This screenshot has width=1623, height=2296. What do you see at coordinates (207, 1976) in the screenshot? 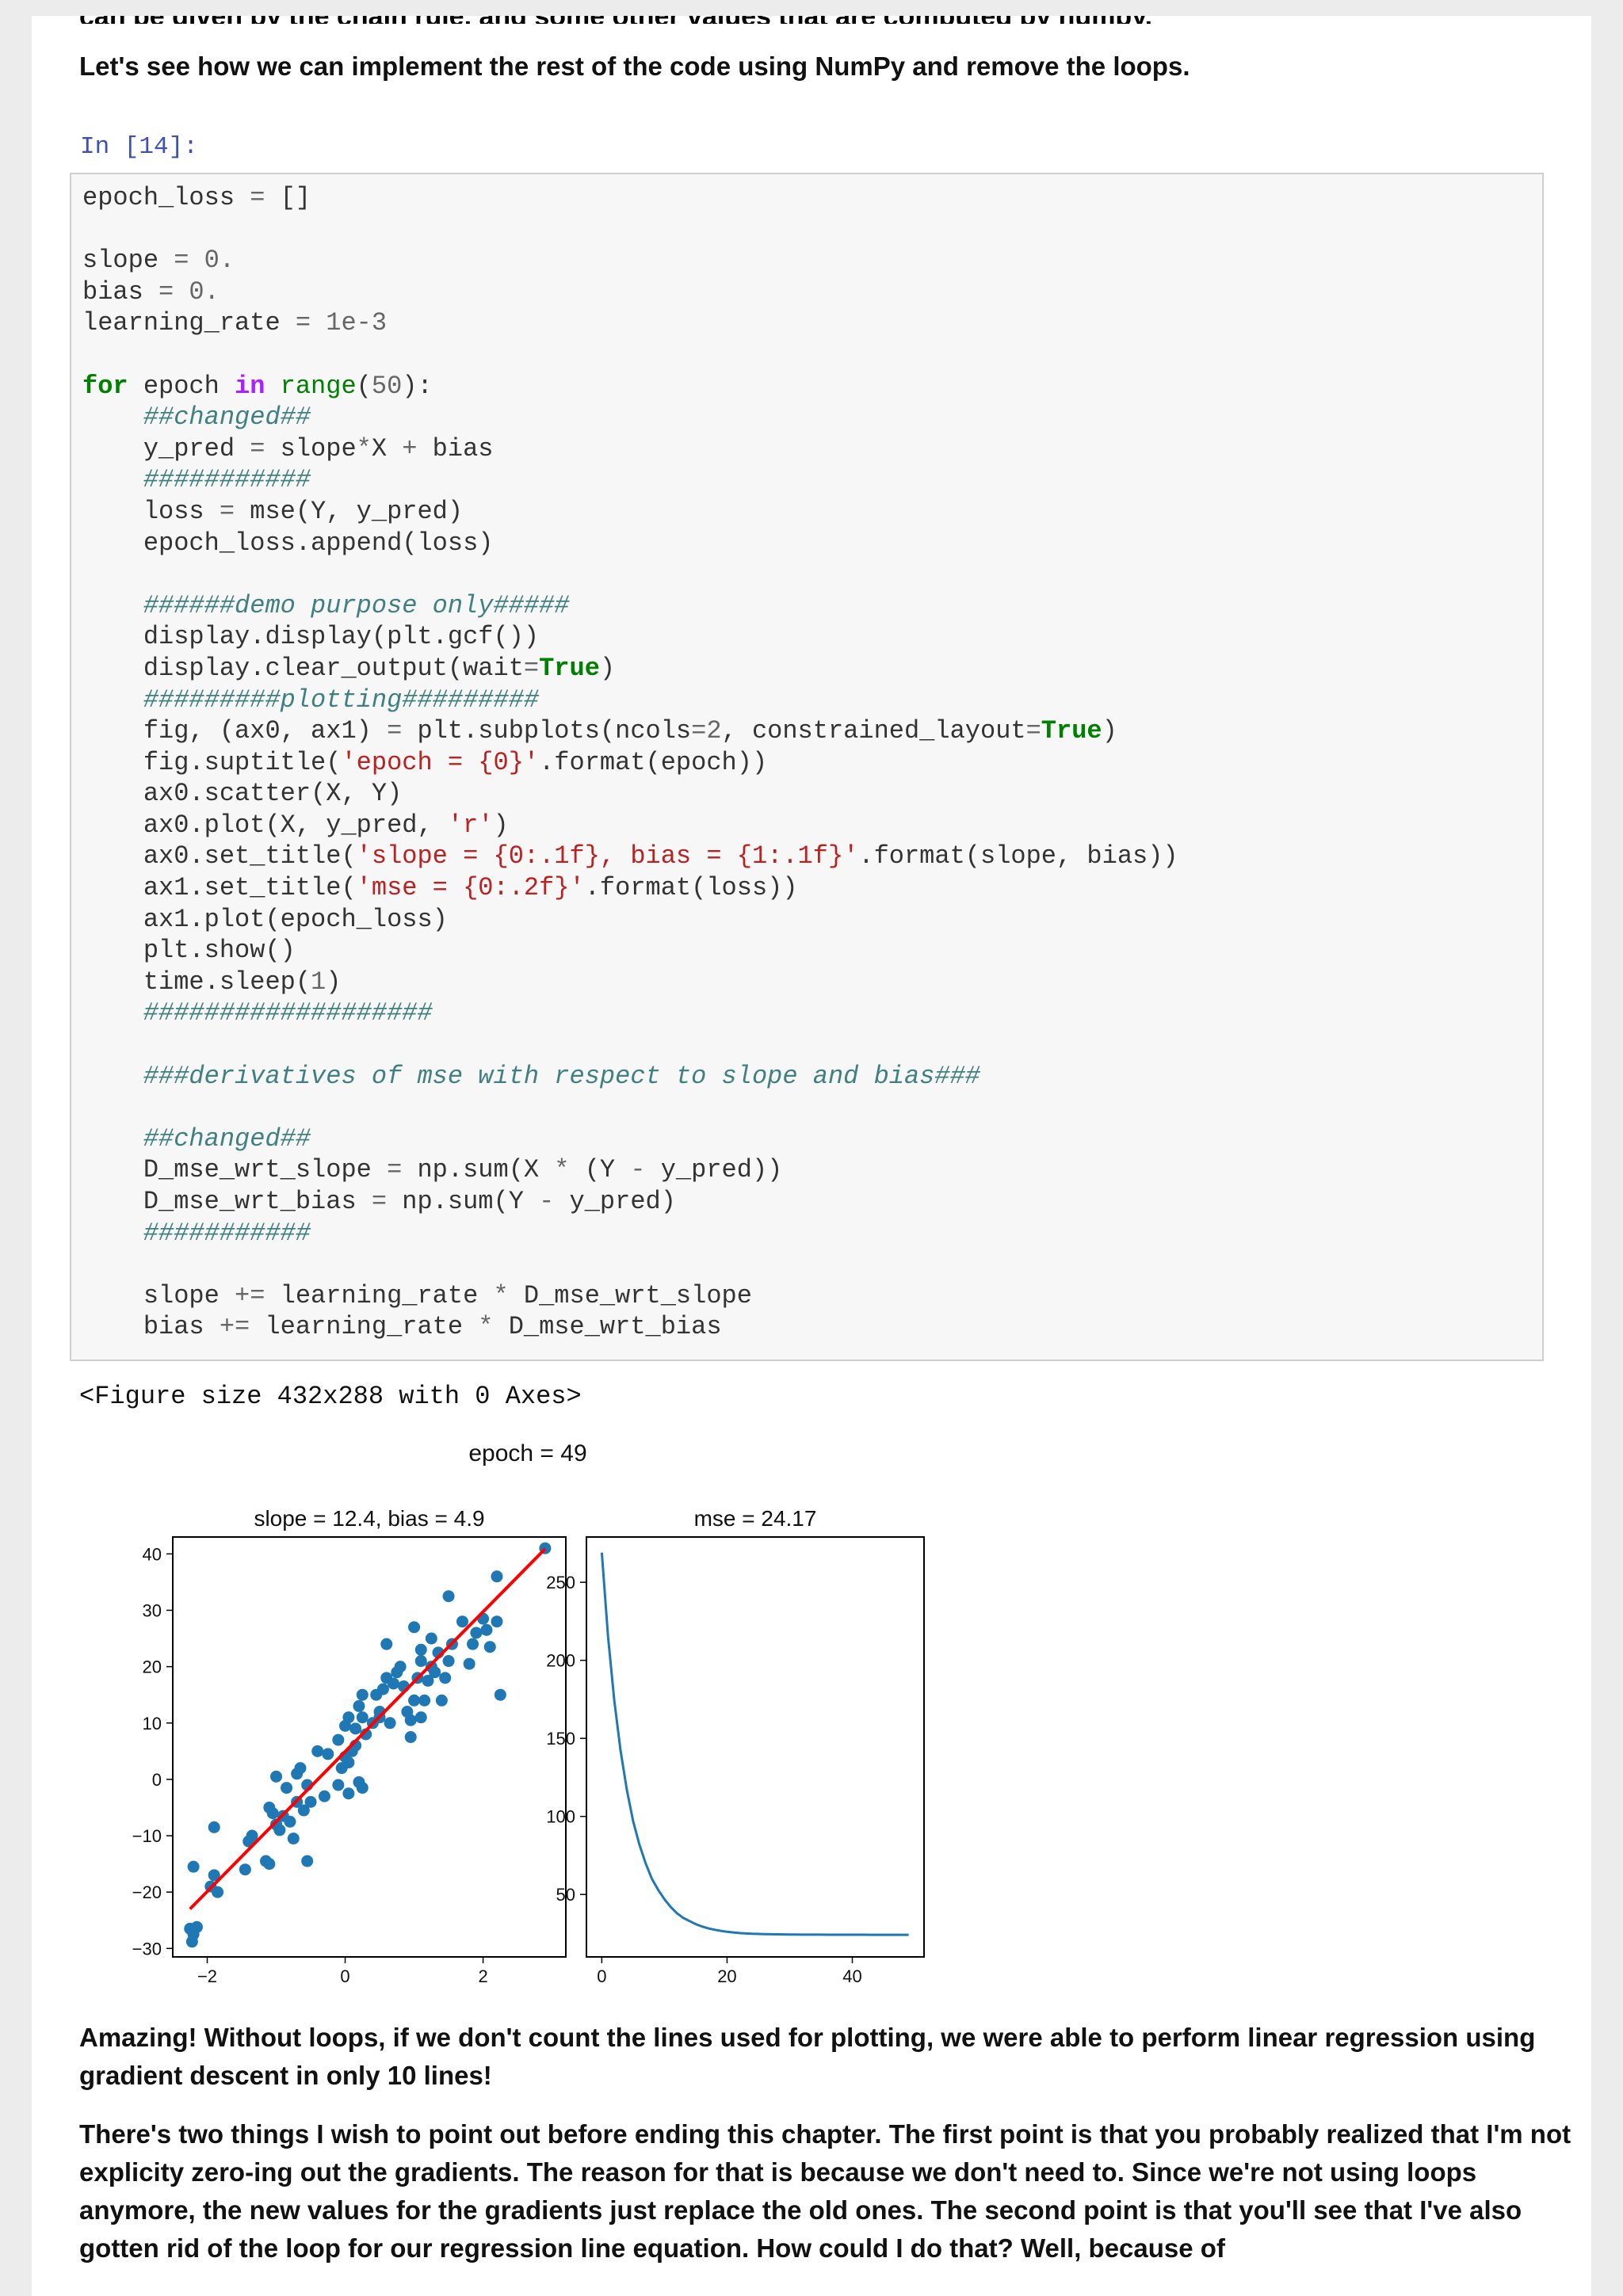
I see `scatter-xtick-label: −2` at bounding box center [207, 1976].